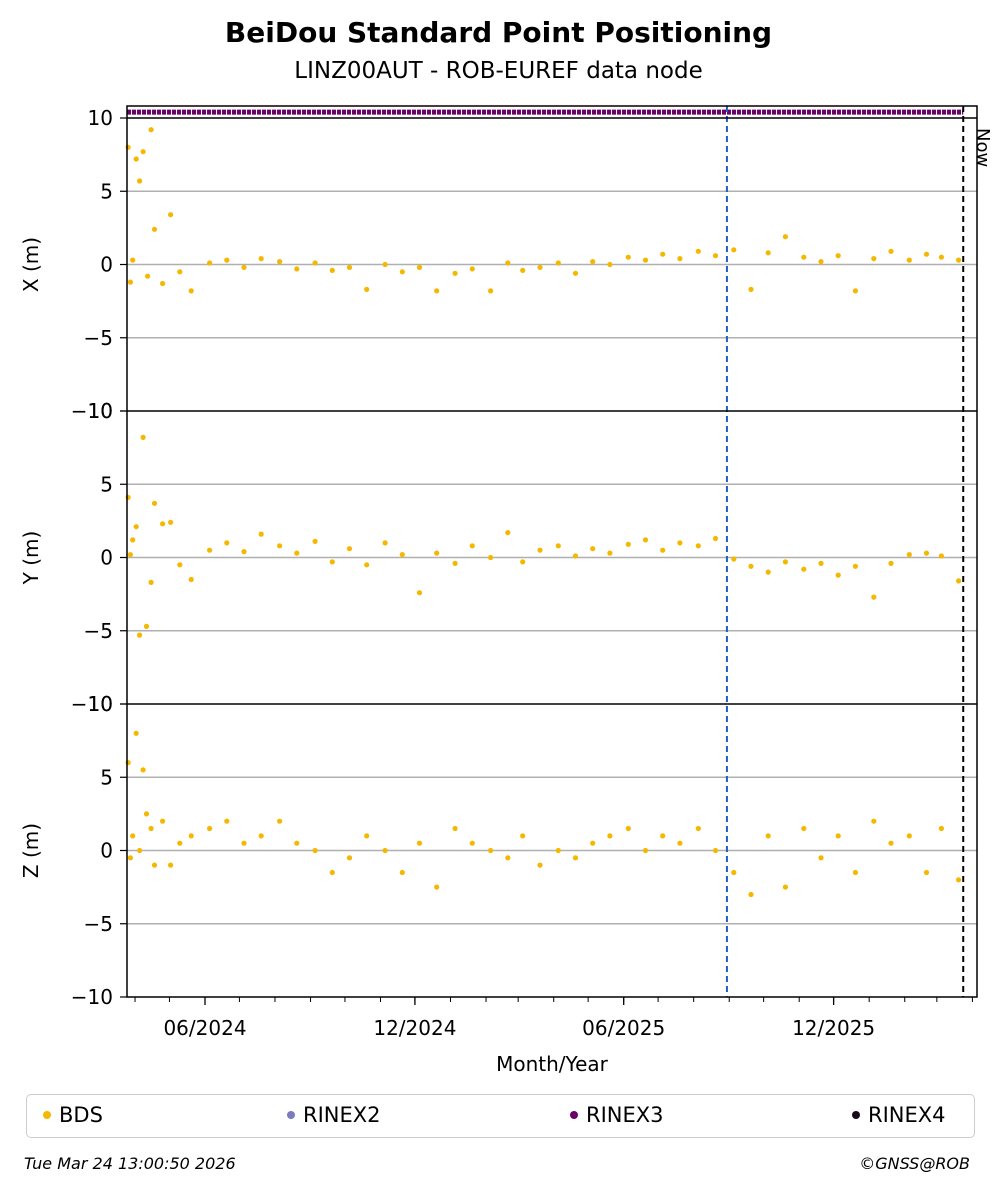 This screenshot has width=997, height=1194. I want to click on y-axis-label: Y (m), so click(31, 558).